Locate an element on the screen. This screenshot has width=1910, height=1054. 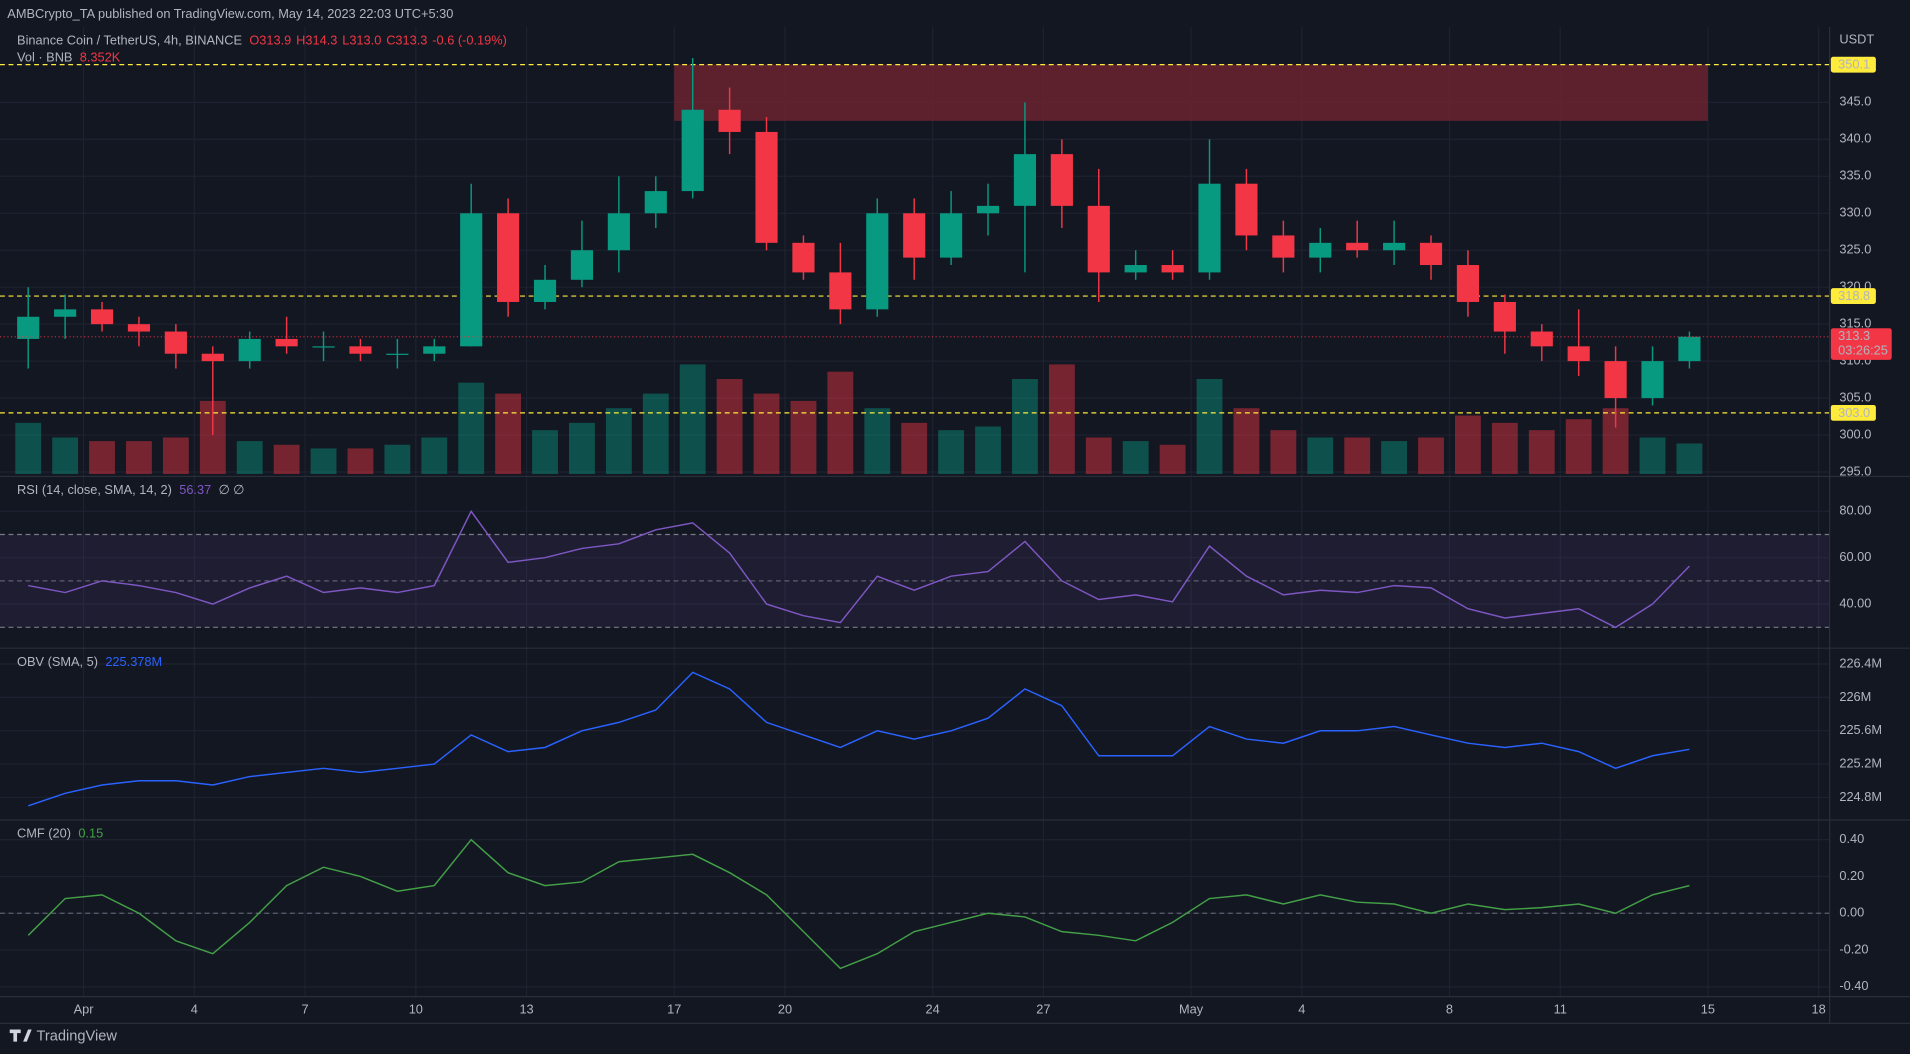
y-tick-label: -0.40 is located at coordinates (1853, 985).